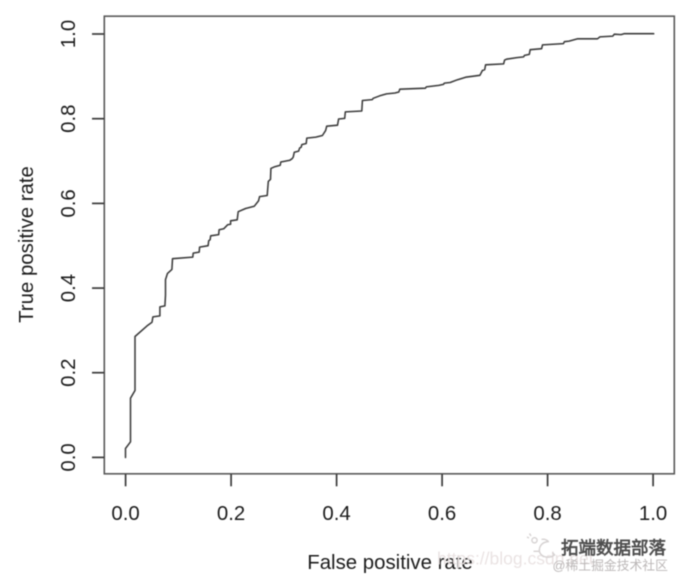 This screenshot has width=685, height=577. Describe the element at coordinates (611, 565) in the screenshot. I see `svg-text: @稀土掘金技术社区` at that location.